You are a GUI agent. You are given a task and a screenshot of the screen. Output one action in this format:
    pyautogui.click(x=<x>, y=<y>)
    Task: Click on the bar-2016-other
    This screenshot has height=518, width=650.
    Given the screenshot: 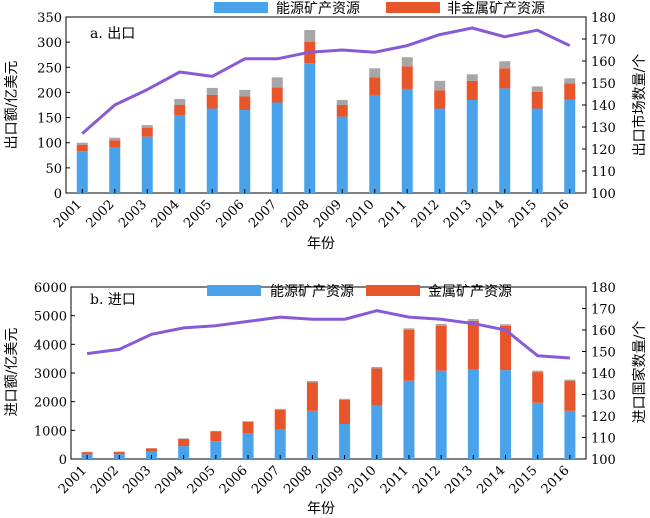 What is the action you would take?
    pyautogui.click(x=570, y=81)
    